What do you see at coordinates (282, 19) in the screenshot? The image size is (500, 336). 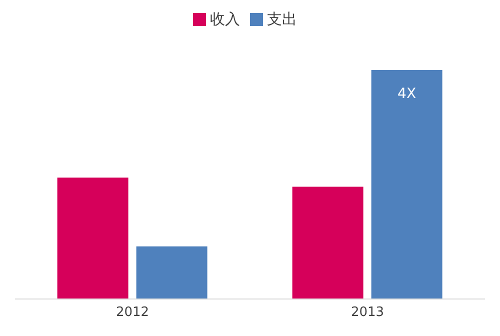 I see `legend-label: 支出` at bounding box center [282, 19].